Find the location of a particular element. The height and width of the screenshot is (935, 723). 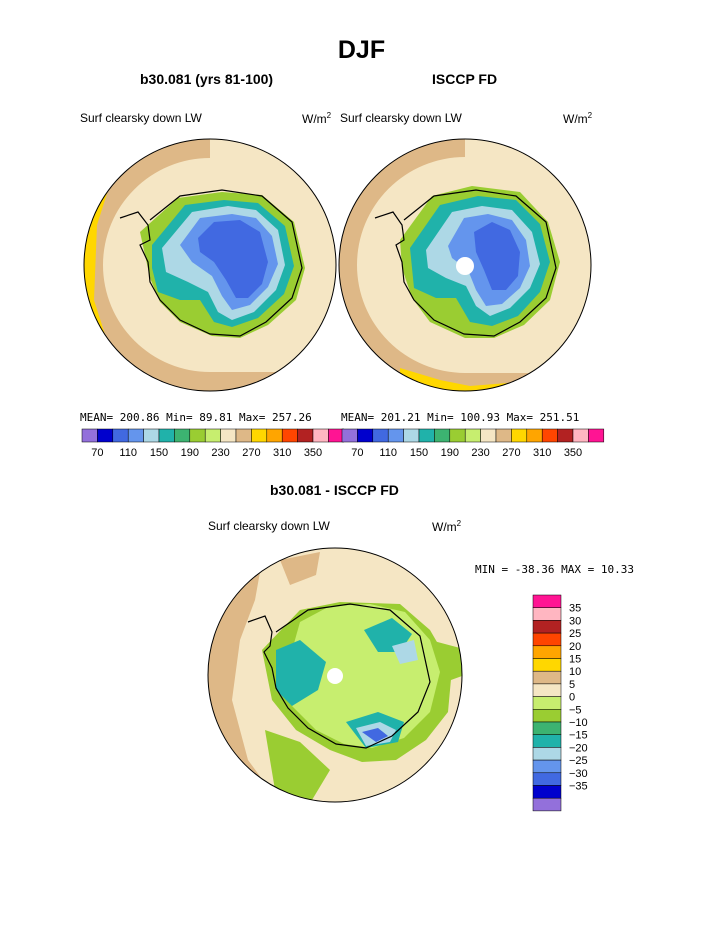

panel1-colorbar-label: 190 is located at coordinates (190, 453).